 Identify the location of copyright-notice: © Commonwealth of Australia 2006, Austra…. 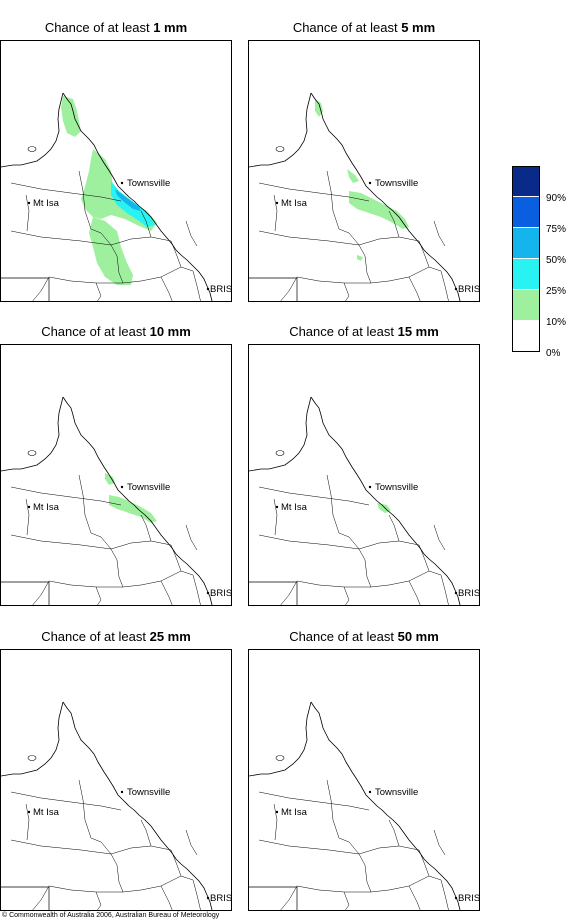
(111, 915).